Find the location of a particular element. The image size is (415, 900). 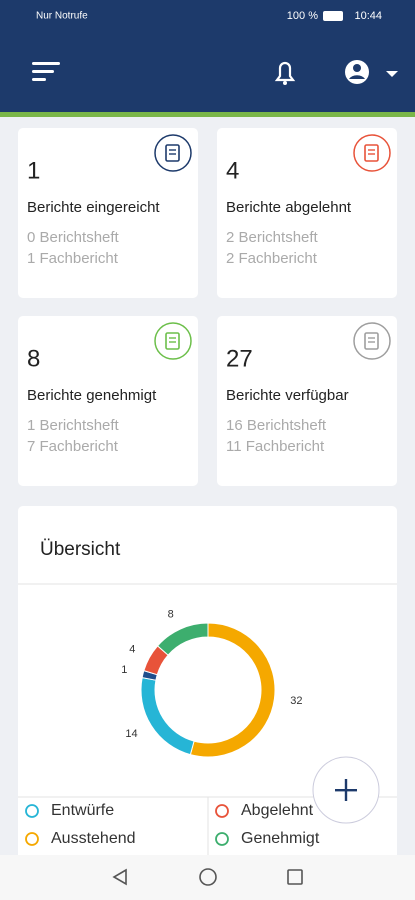

card-line: 1 Berichtsheft is located at coordinates (73, 425).